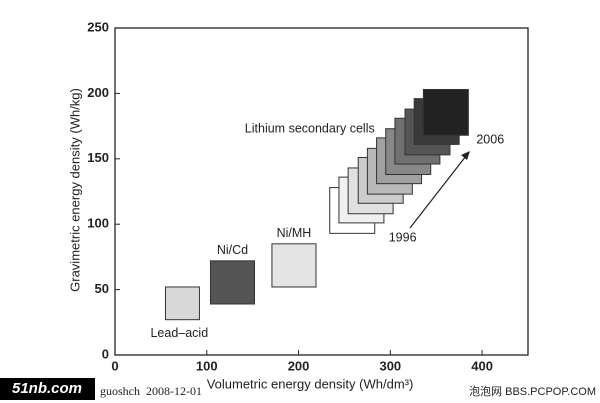 The height and width of the screenshot is (403, 600). I want to click on y-tick-label: 50, so click(102, 288).